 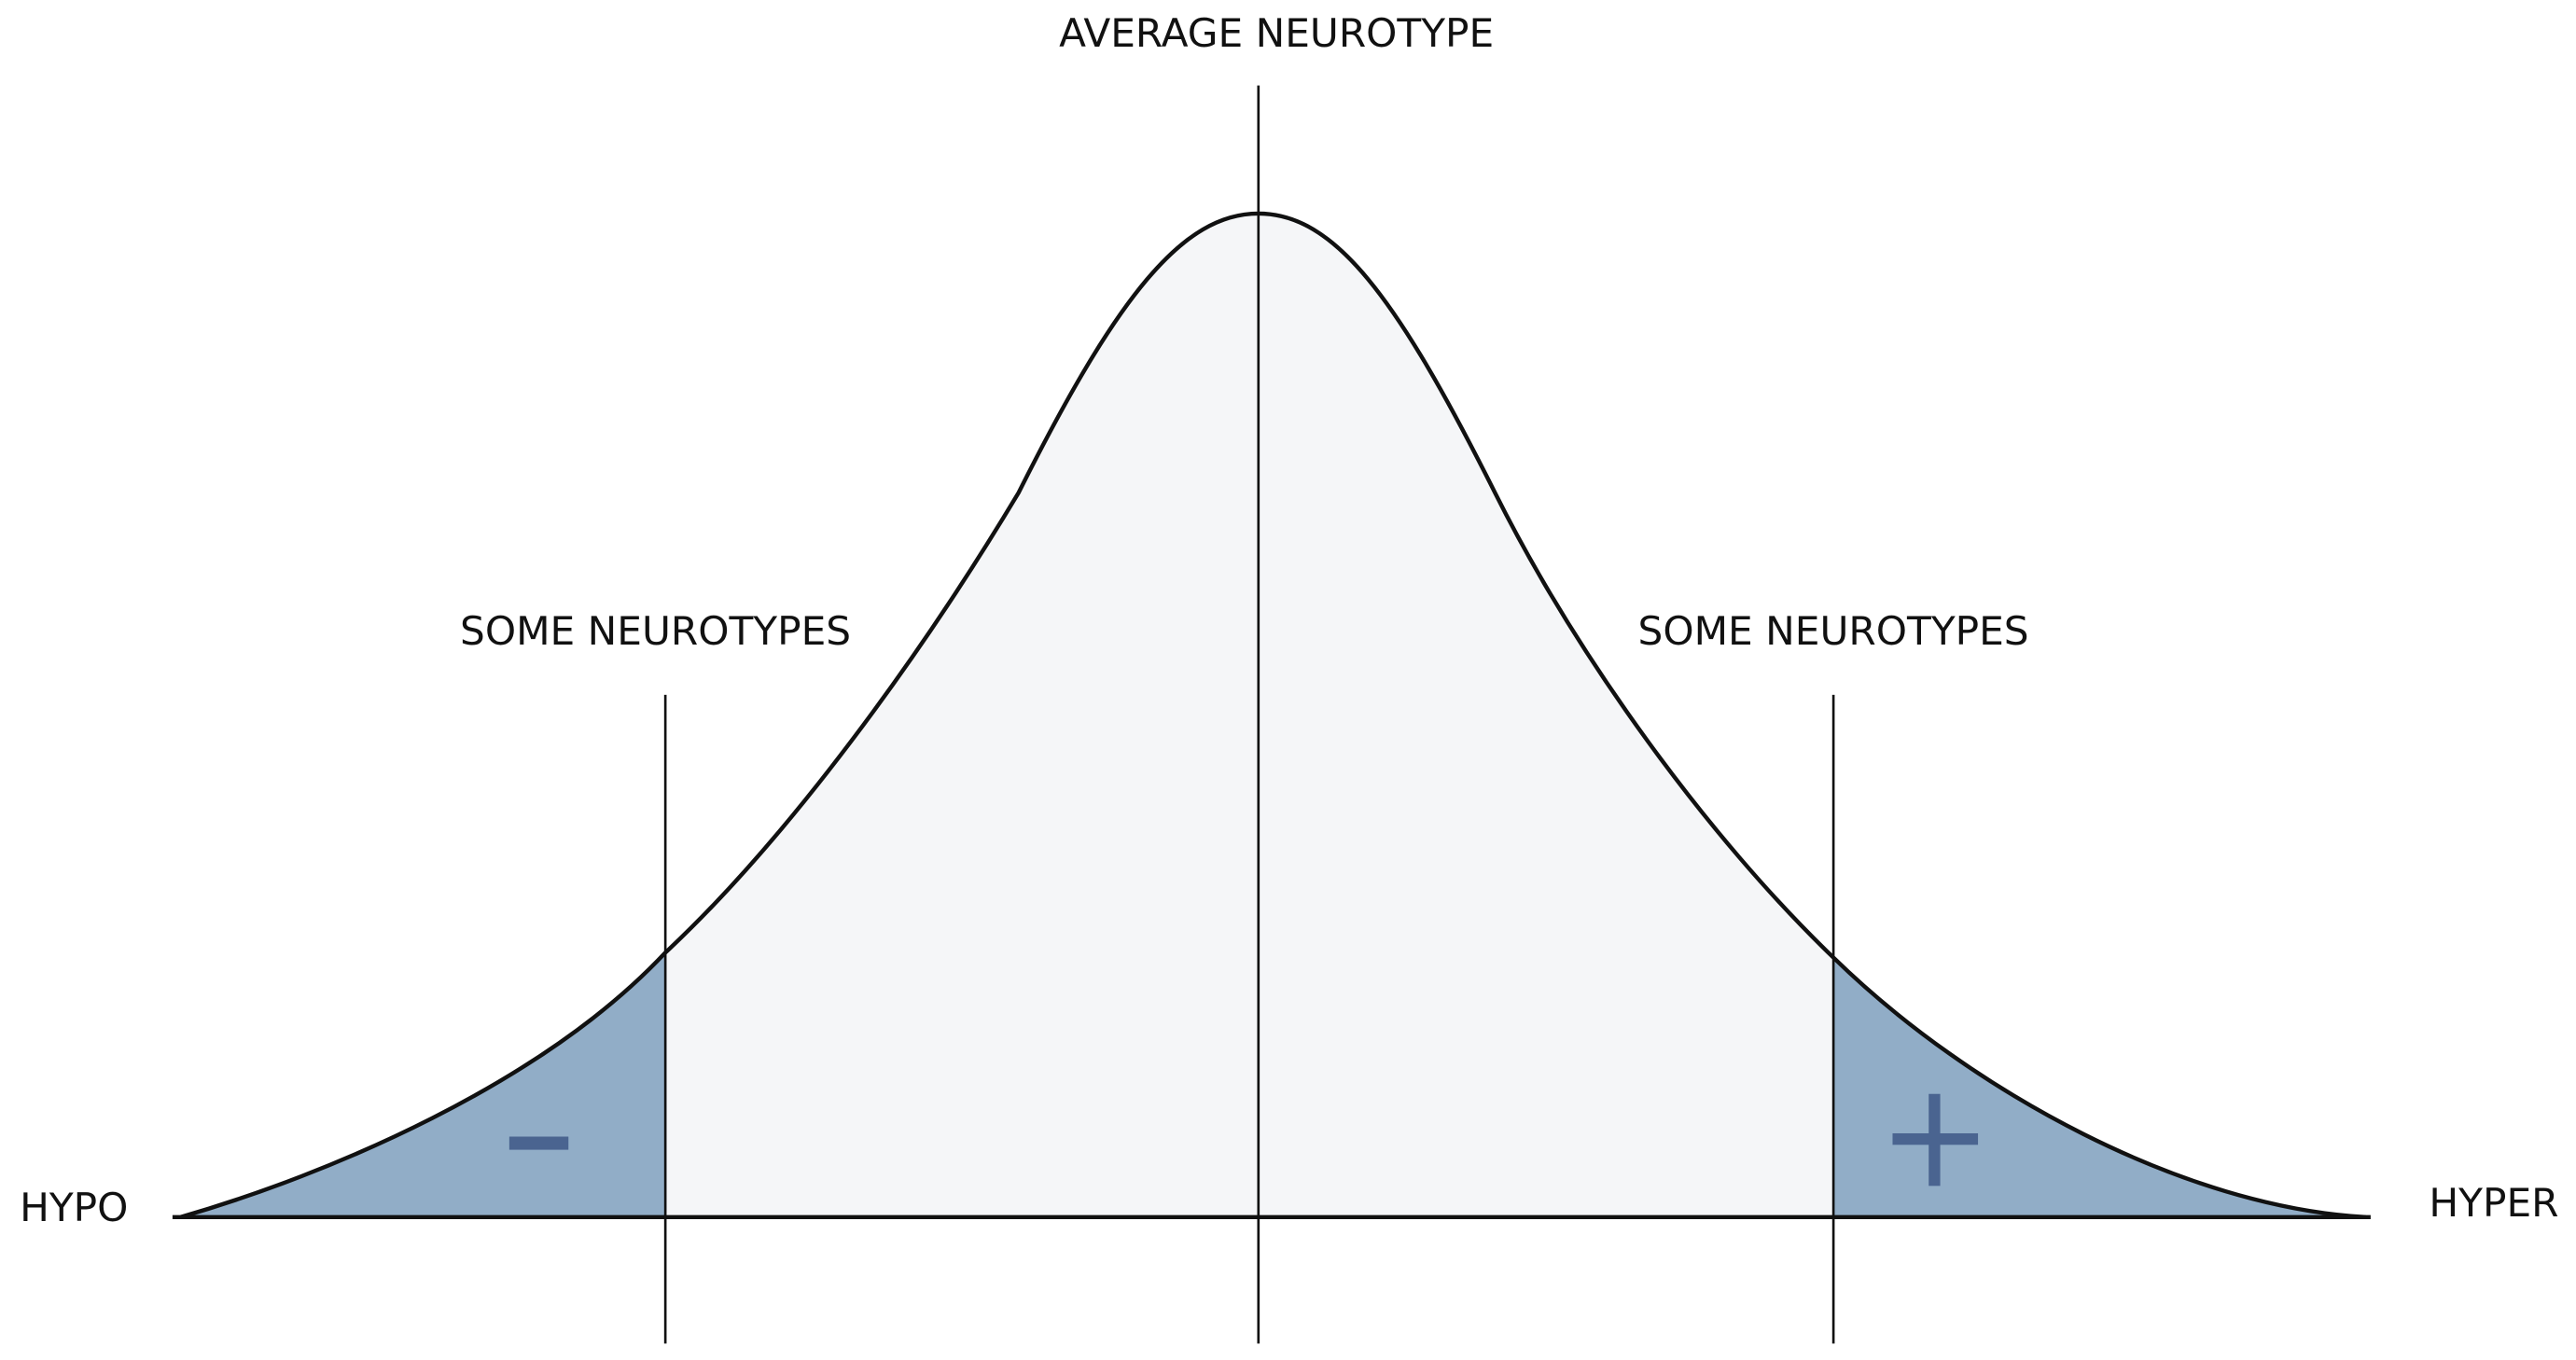 I want to click on center-label: AVERAGE NEUROTYPE, so click(x=1276, y=33).